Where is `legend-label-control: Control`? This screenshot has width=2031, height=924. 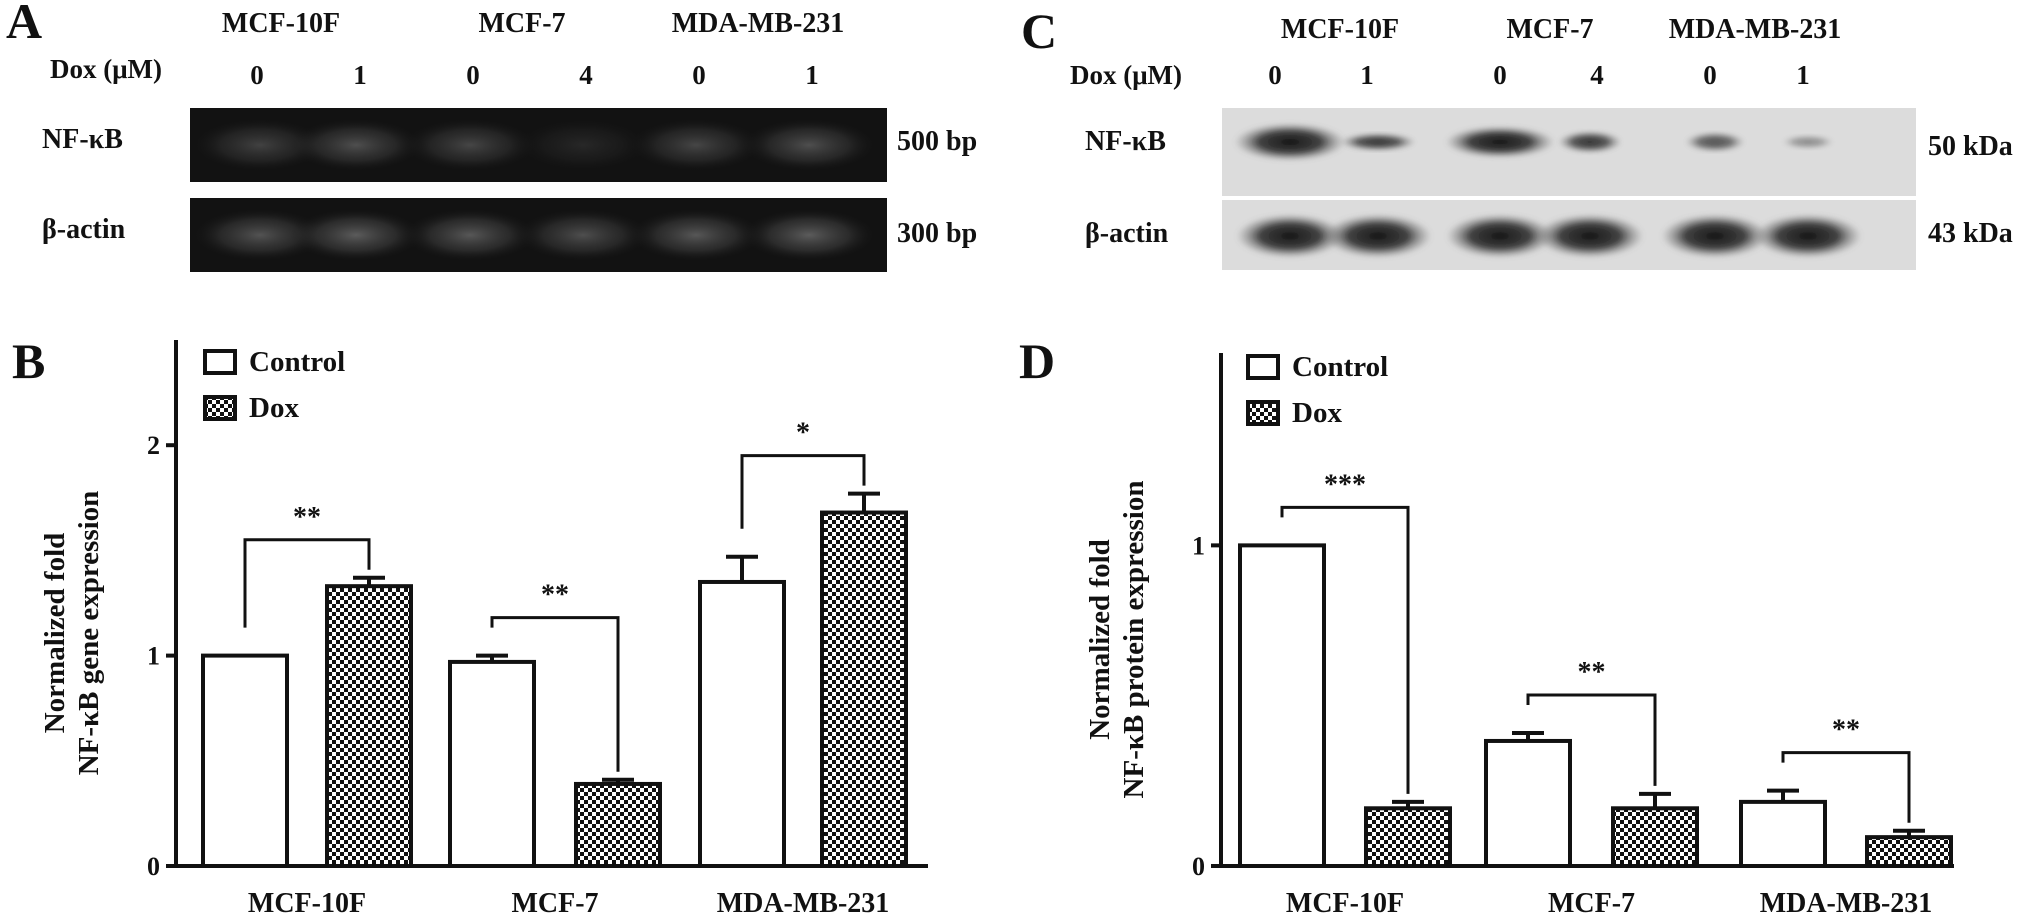 legend-label-control: Control is located at coordinates (1340, 367).